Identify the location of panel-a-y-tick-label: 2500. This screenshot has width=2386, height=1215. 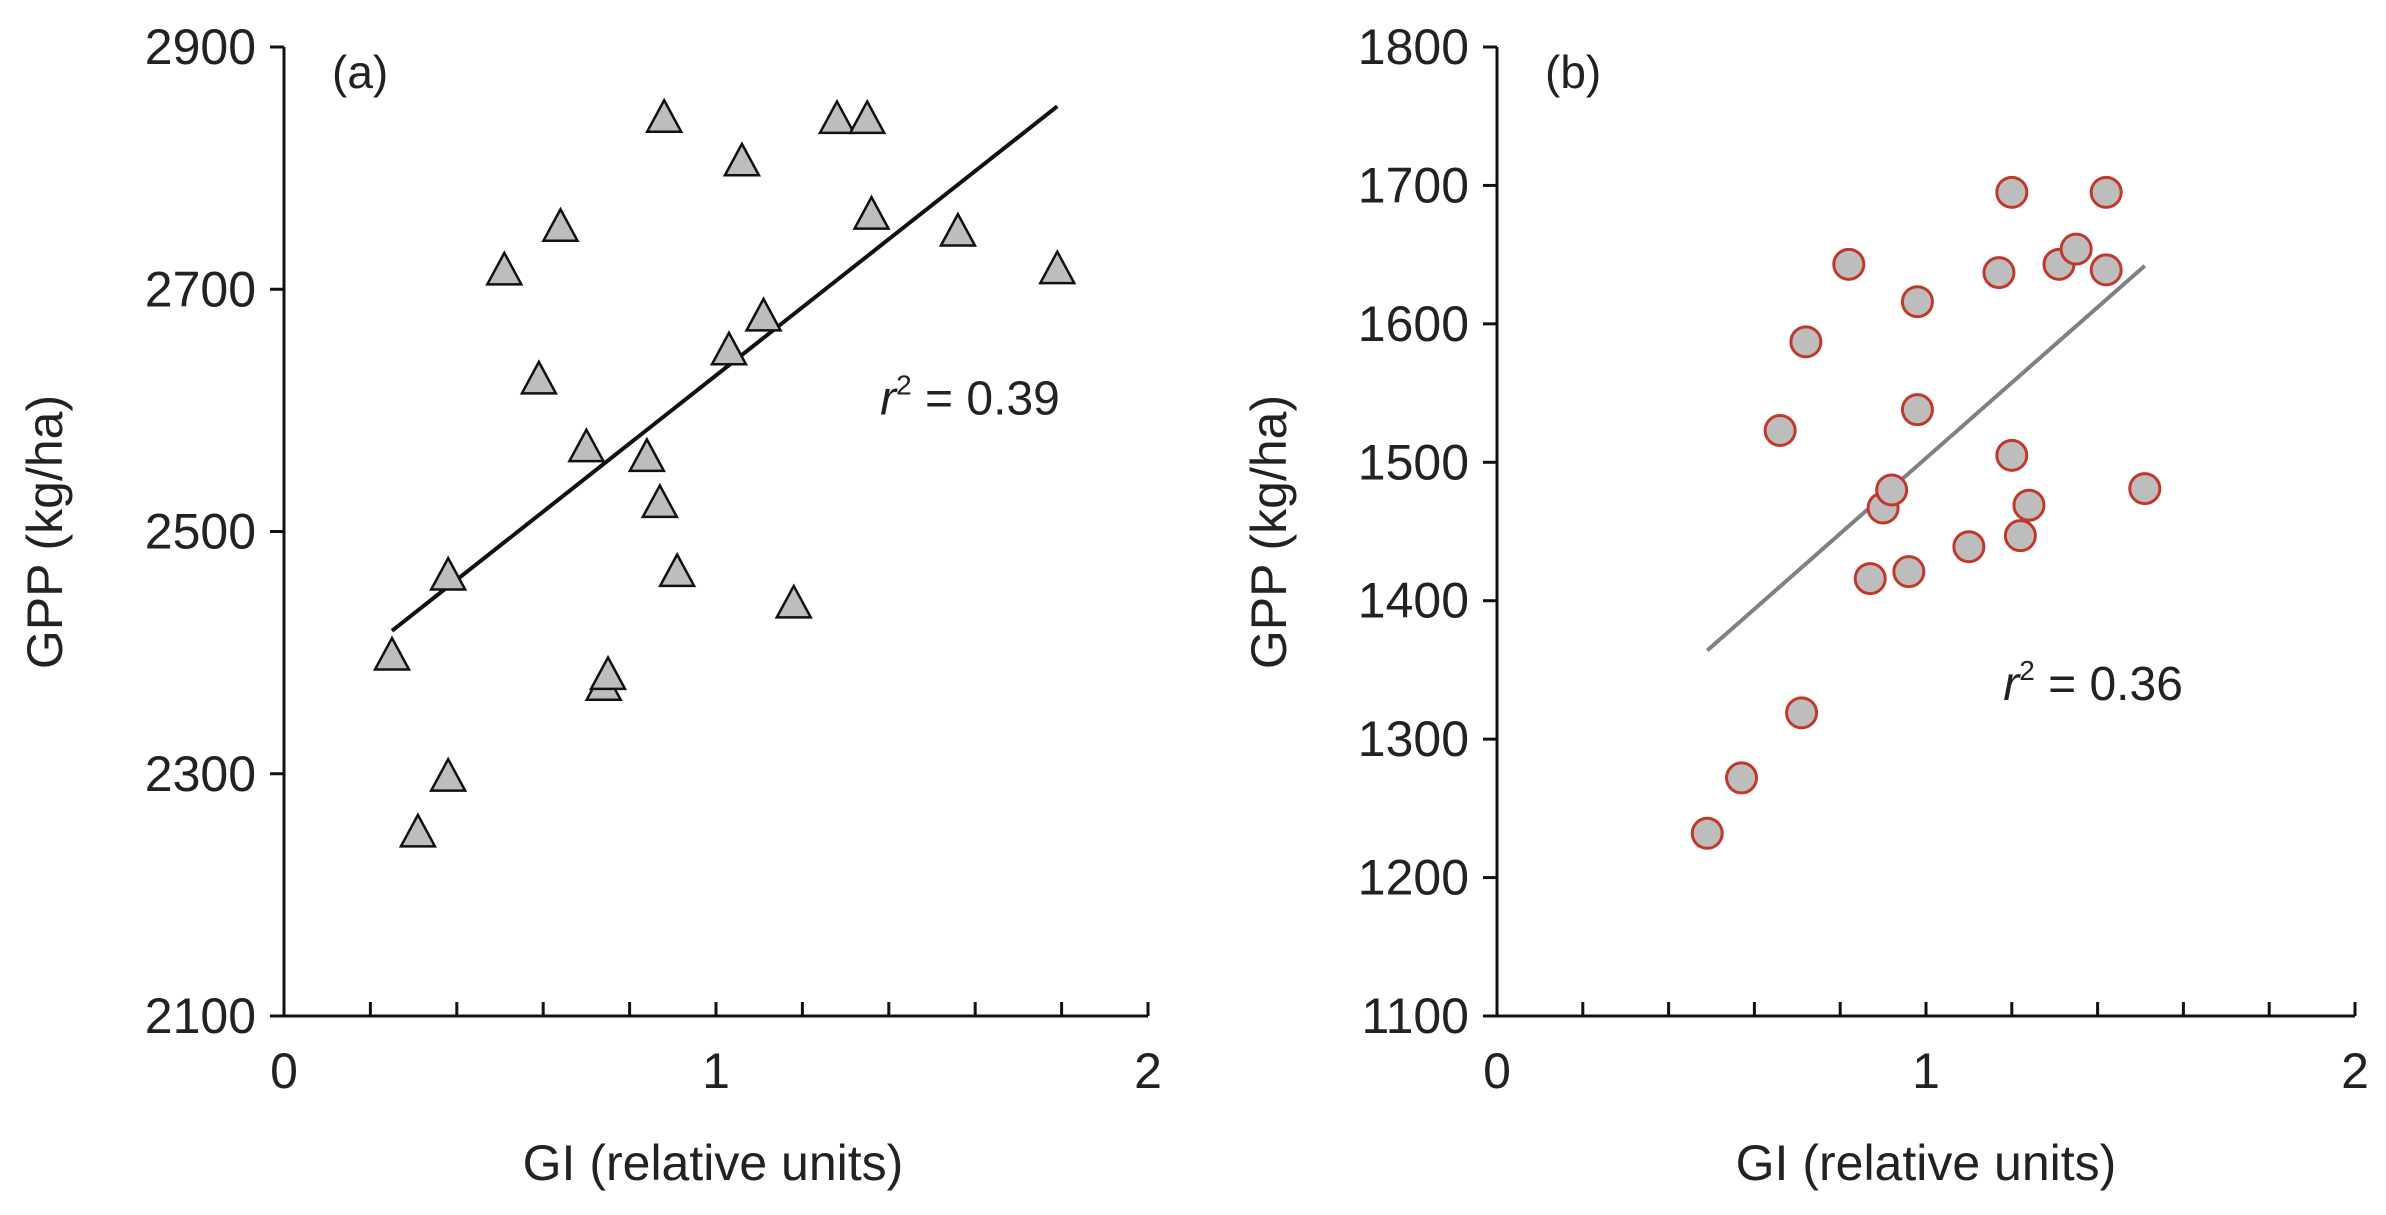
(200, 532).